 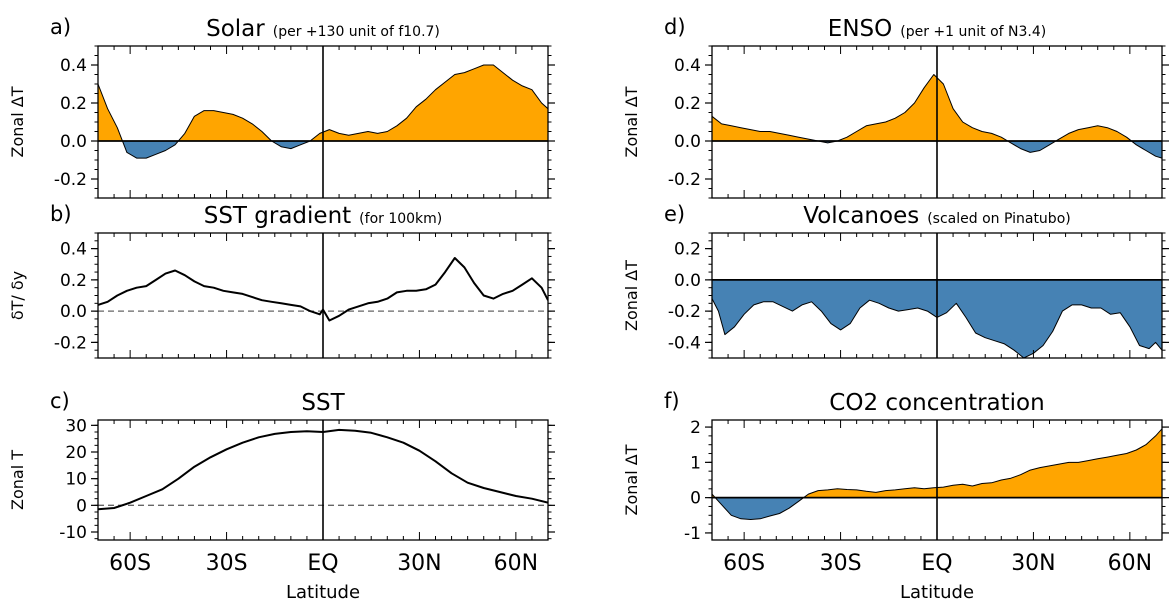 What do you see at coordinates (356, 32) in the screenshot?
I see `title-subtitle: (per +130 unit of f10.7)` at bounding box center [356, 32].